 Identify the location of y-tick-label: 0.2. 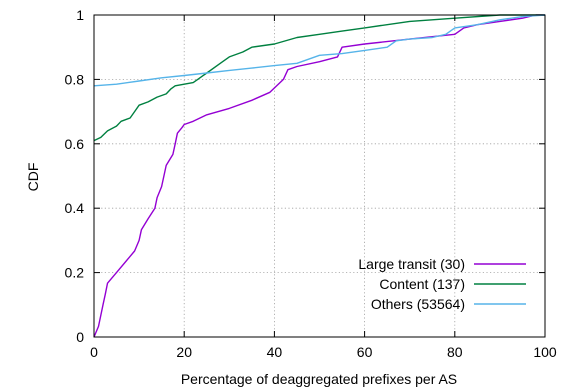
(75, 273).